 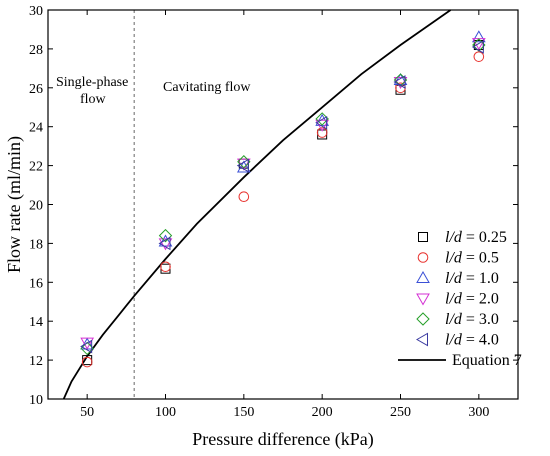 What do you see at coordinates (93, 99) in the screenshot?
I see `single-phase-label-line2: flow` at bounding box center [93, 99].